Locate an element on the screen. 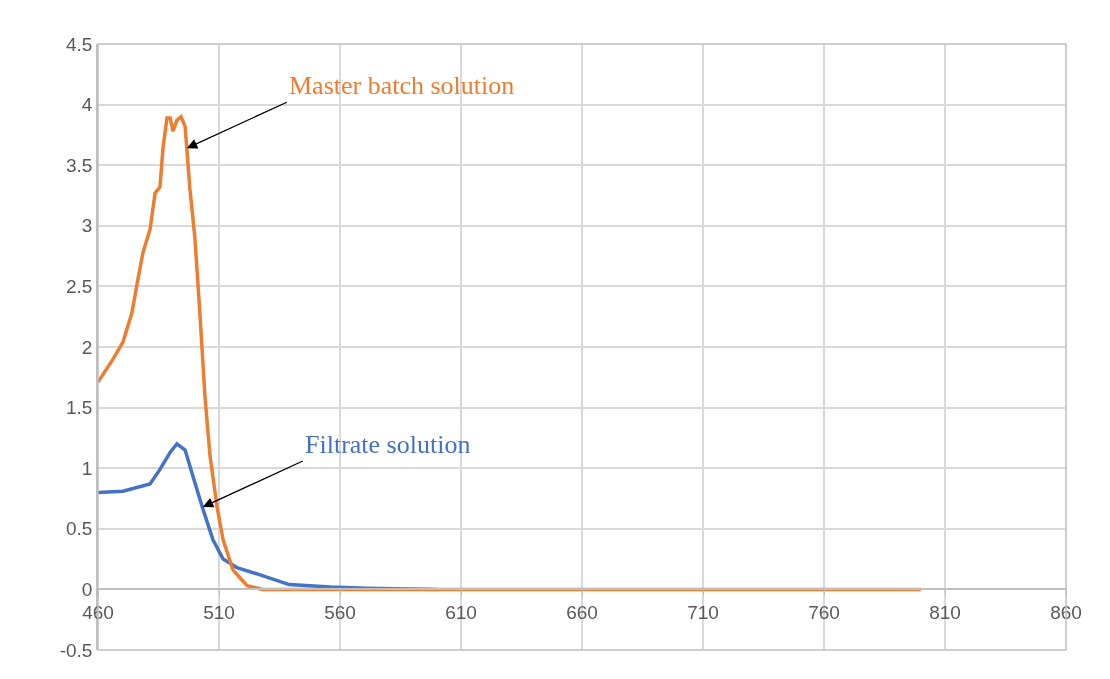  annotation: Master batch solution is located at coordinates (402, 85).